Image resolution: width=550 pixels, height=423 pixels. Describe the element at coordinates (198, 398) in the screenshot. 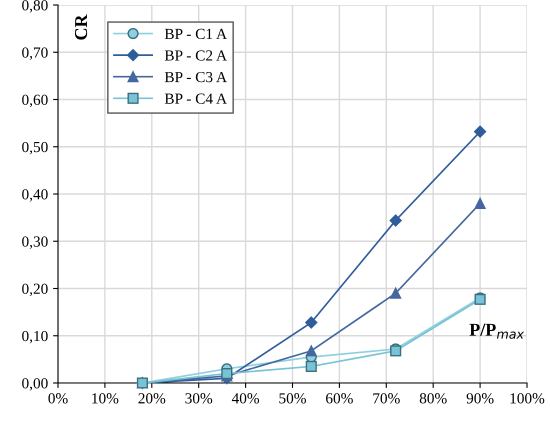

I see `x-tick-label: 30%` at that location.